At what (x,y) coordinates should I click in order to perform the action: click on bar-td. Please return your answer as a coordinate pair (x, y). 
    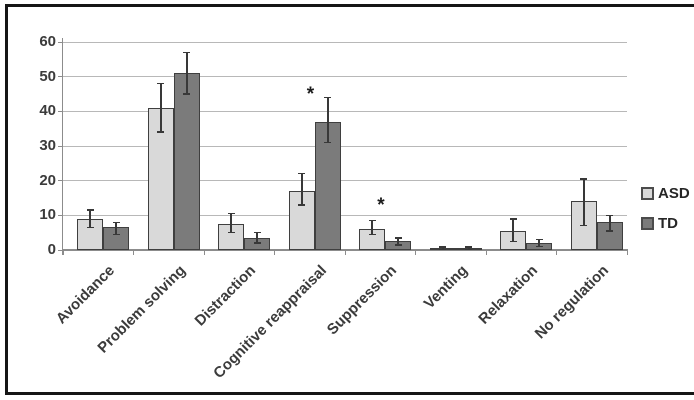
    Looking at the image, I should click on (186, 161).